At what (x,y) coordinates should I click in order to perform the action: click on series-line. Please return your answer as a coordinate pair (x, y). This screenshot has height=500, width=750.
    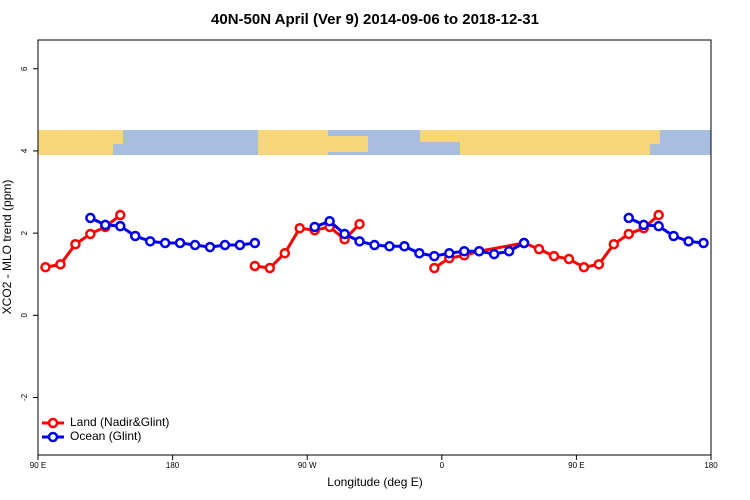
    Looking at the image, I should click on (396, 237).